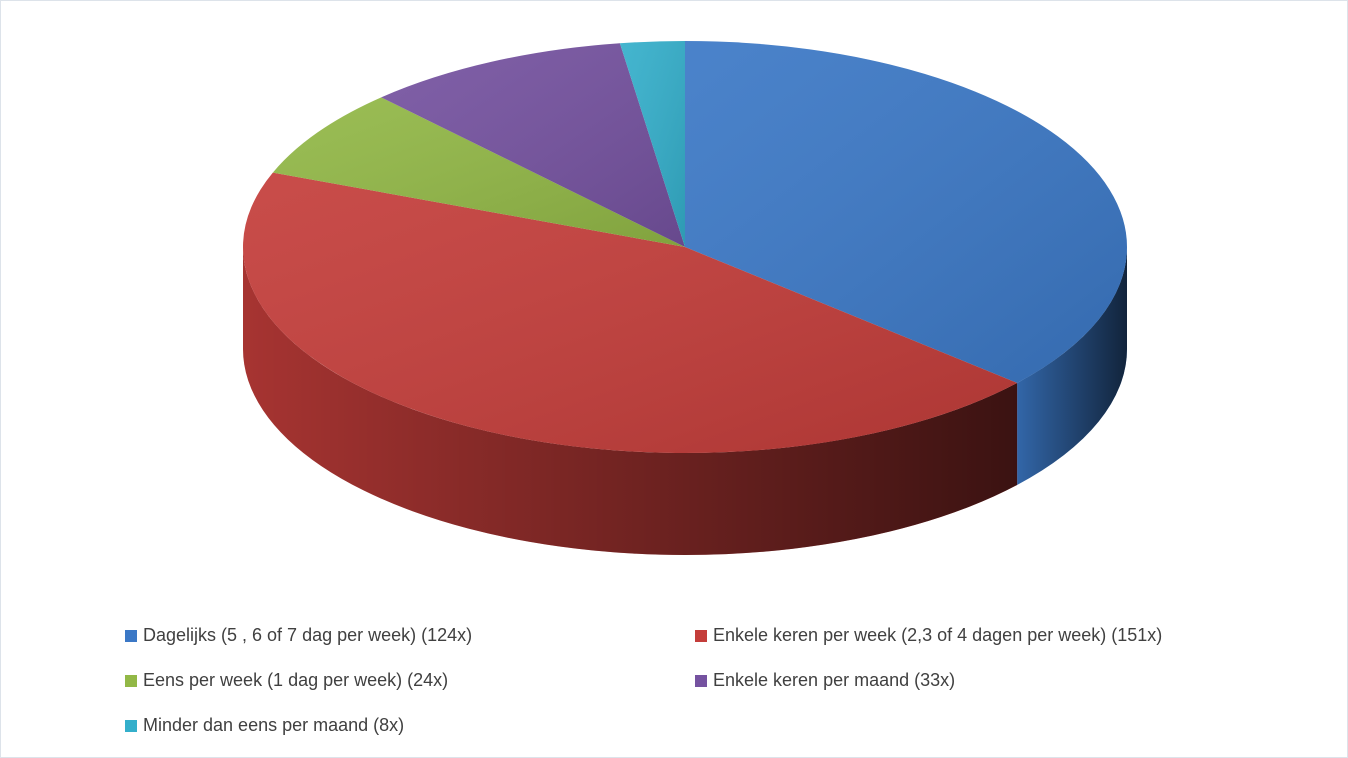 This screenshot has height=758, width=1348. Describe the element at coordinates (295, 680) in the screenshot. I see `legend-label: Eens per week (1 dag per week) (24x)` at that location.